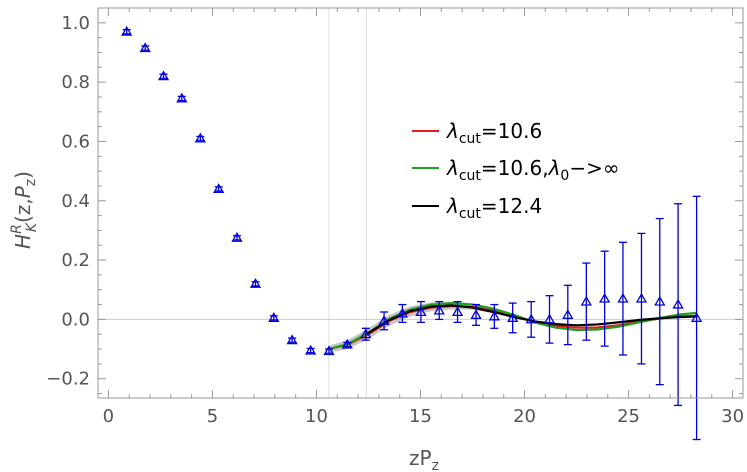 Image resolution: width=747 pixels, height=472 pixels. Describe the element at coordinates (316, 416) in the screenshot. I see `x-tick-label: 10` at that location.